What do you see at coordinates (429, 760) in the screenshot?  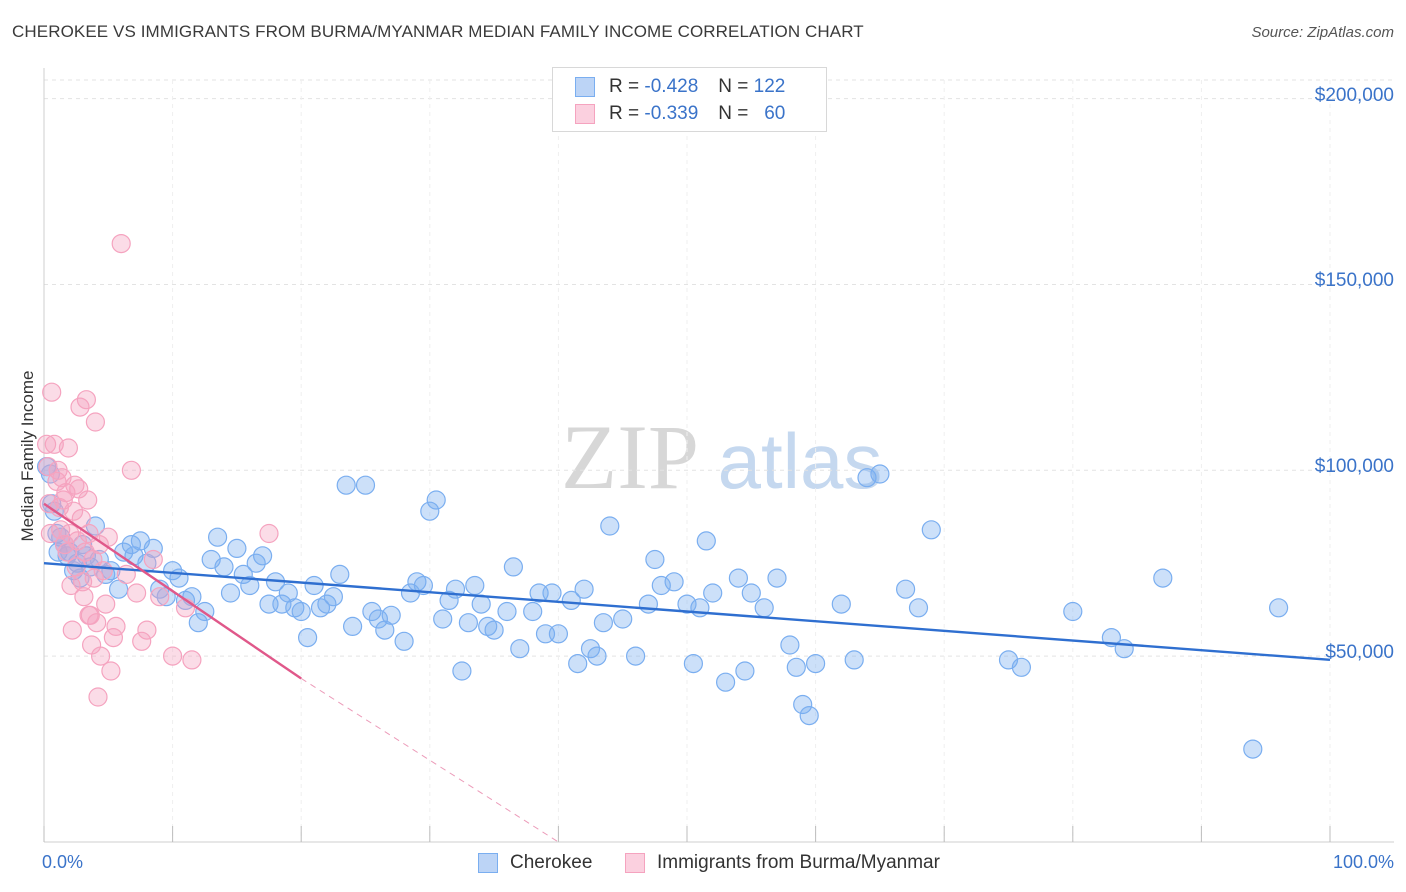 I see `burma-trend-extension` at bounding box center [429, 760].